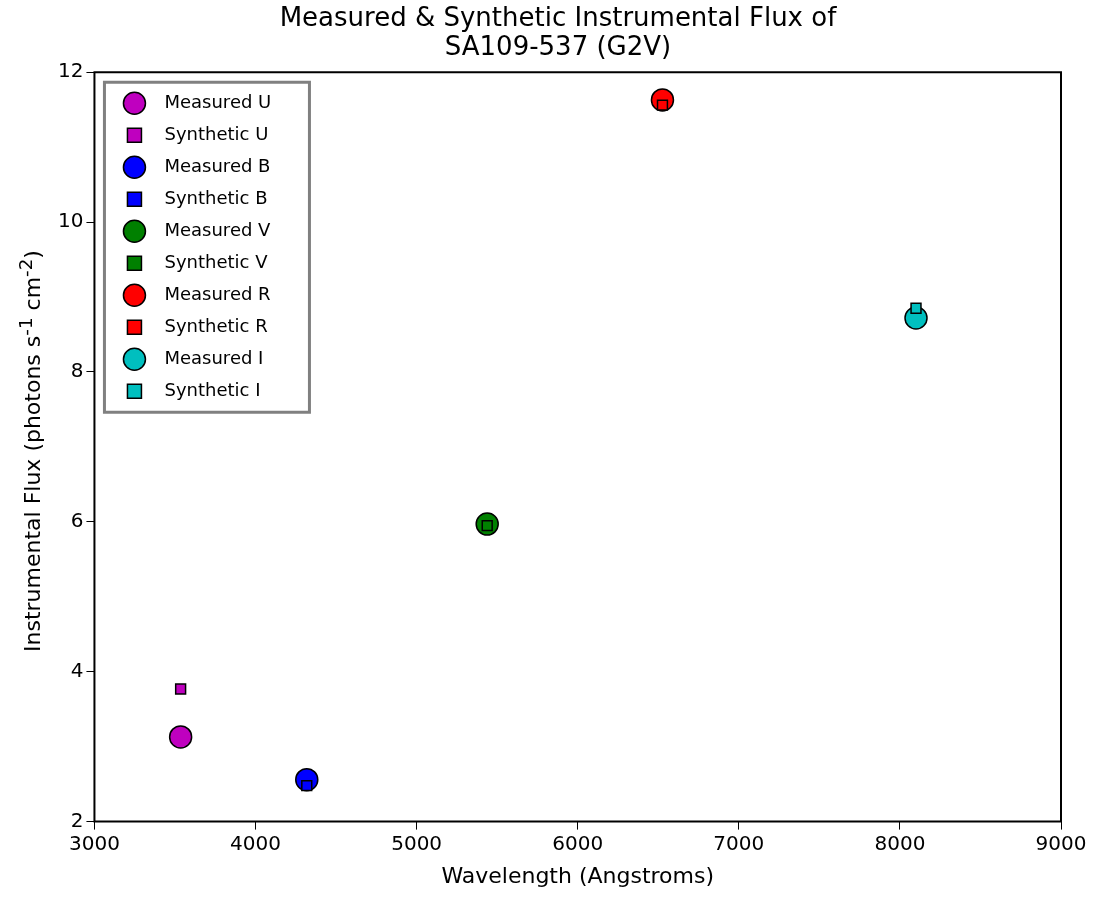  I want to click on x-tick-label: 6000, so click(578, 842).